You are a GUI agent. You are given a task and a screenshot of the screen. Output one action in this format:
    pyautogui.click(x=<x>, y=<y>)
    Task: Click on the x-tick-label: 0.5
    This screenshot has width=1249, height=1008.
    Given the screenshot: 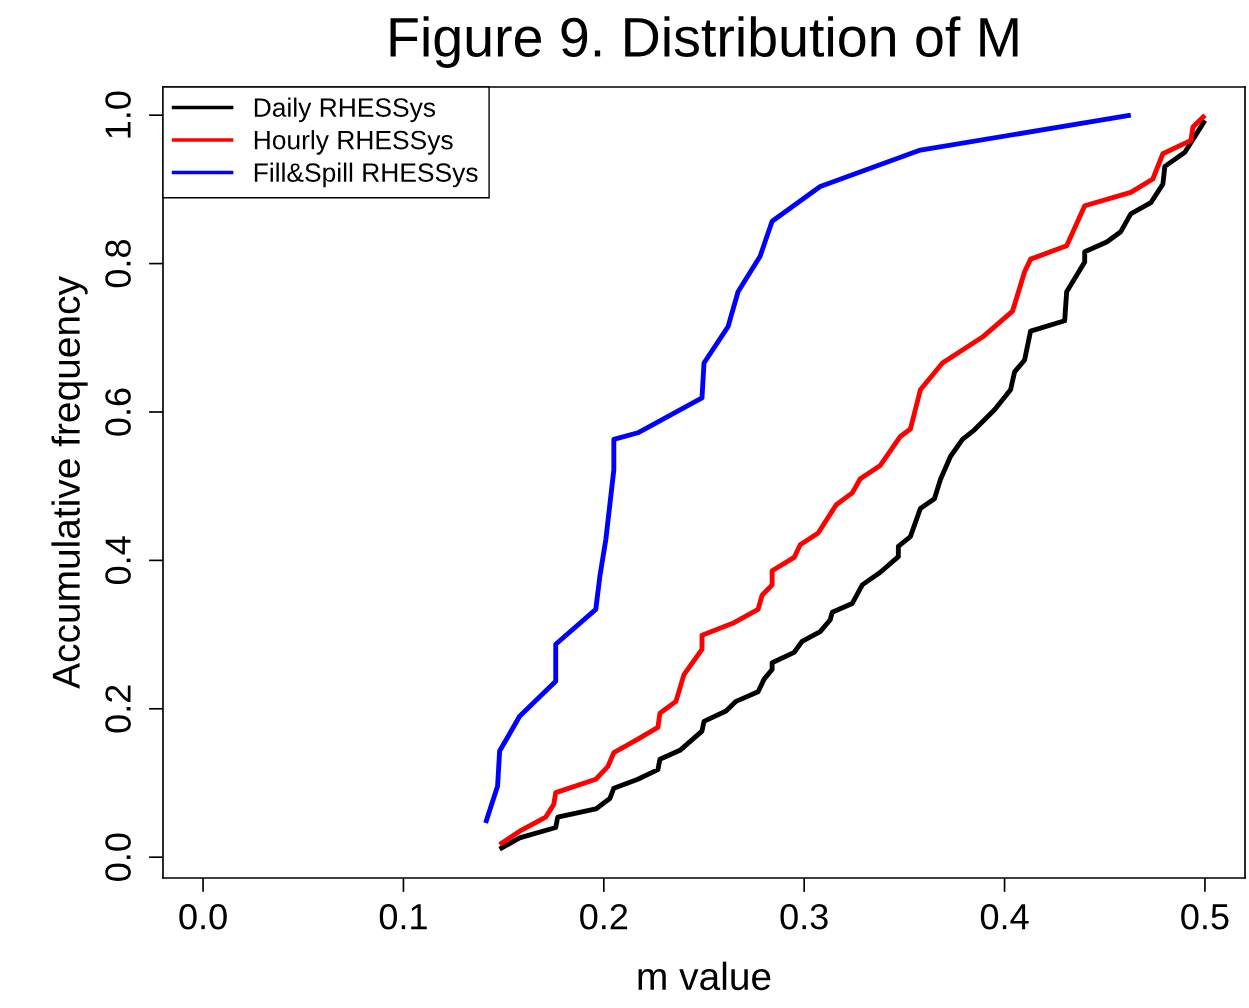 What is the action you would take?
    pyautogui.click(x=1205, y=916)
    